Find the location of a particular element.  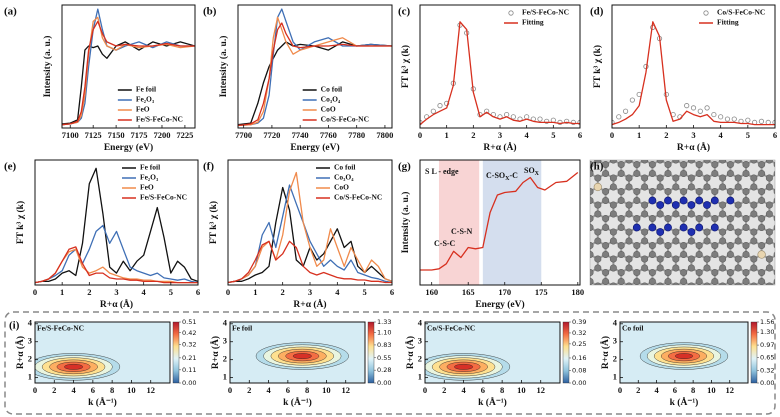

panel-label: (a) is located at coordinates (10, 12).